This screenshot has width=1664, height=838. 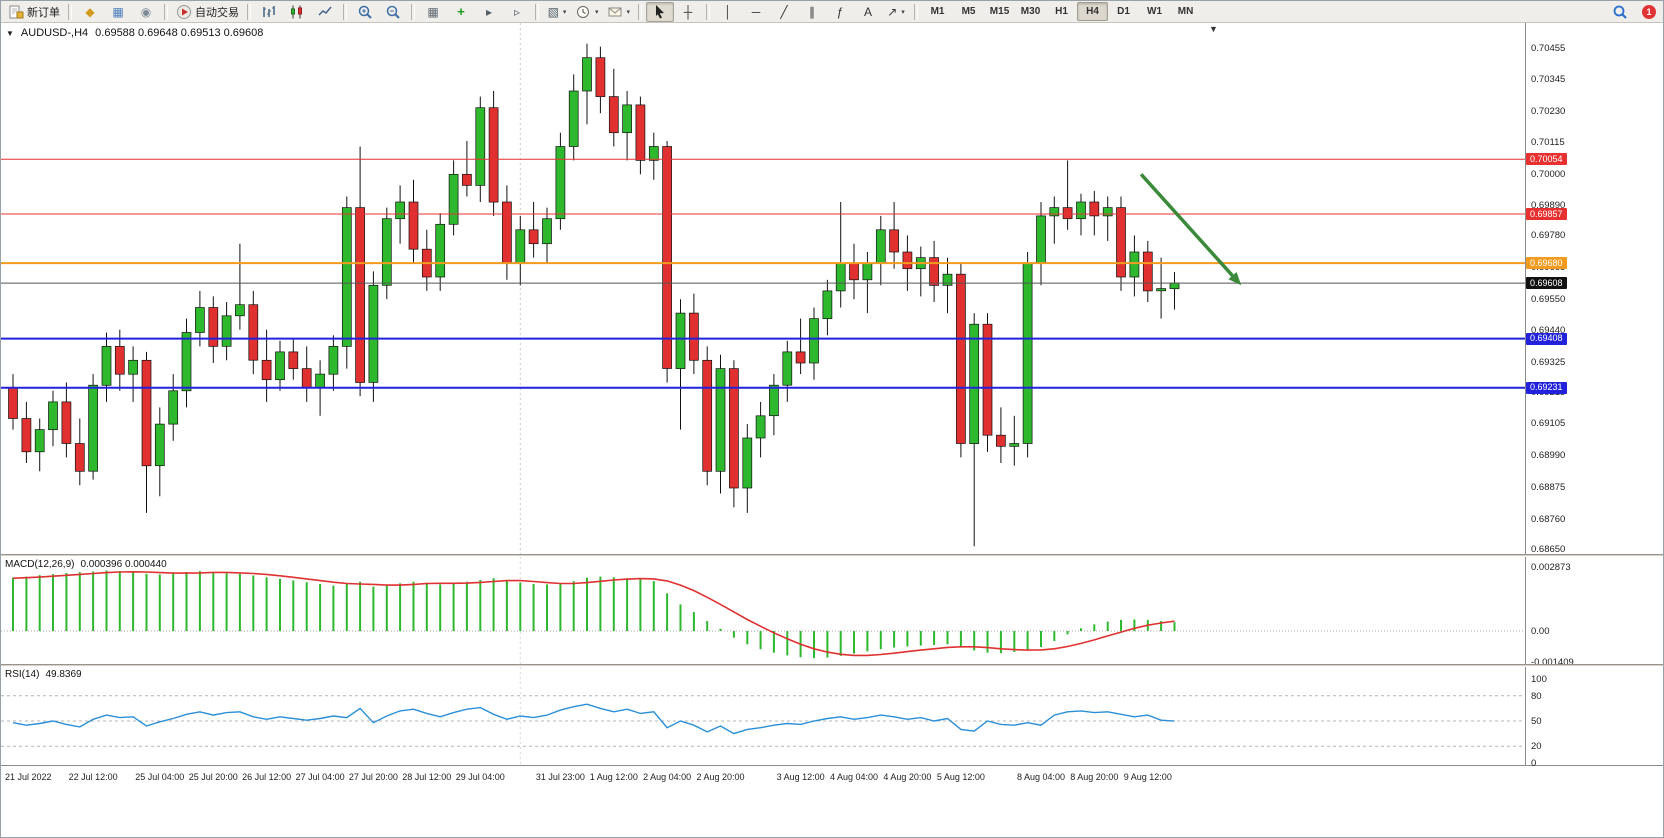 What do you see at coordinates (1546, 263) in the screenshot?
I see `hline-price-tag: 0.69680` at bounding box center [1546, 263].